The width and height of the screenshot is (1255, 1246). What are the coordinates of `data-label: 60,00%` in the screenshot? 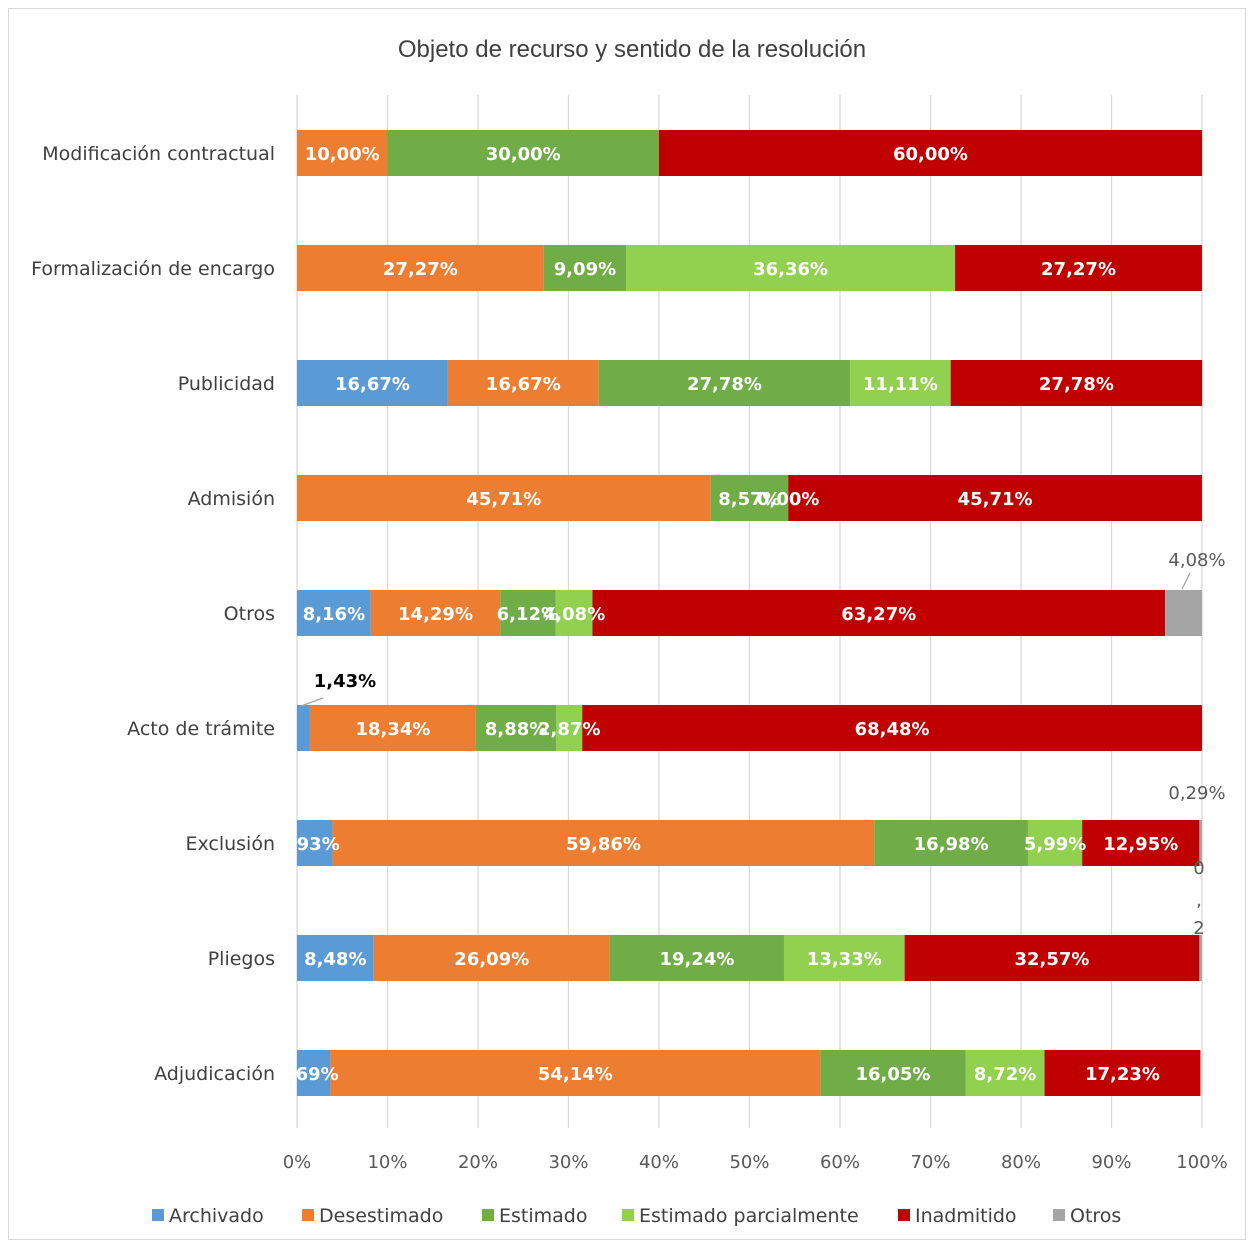 It's located at (930, 154).